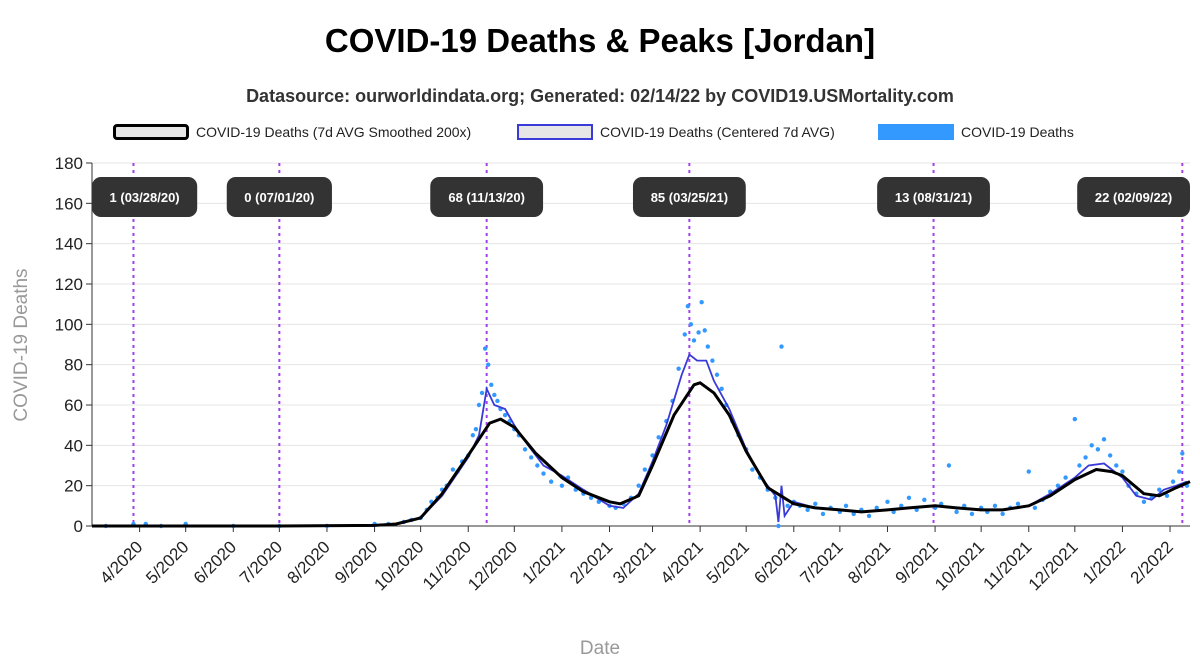 This screenshot has height=670, width=1200. What do you see at coordinates (447, 565) in the screenshot?
I see `x-tick-label: 11/2020` at bounding box center [447, 565].